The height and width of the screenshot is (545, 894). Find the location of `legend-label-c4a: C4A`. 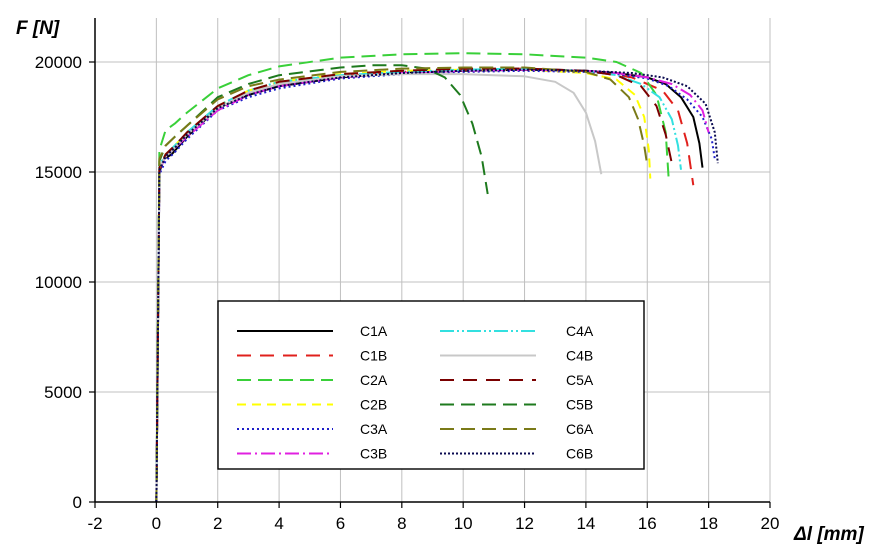

legend-label-c4a: C4A is located at coordinates (580, 331).